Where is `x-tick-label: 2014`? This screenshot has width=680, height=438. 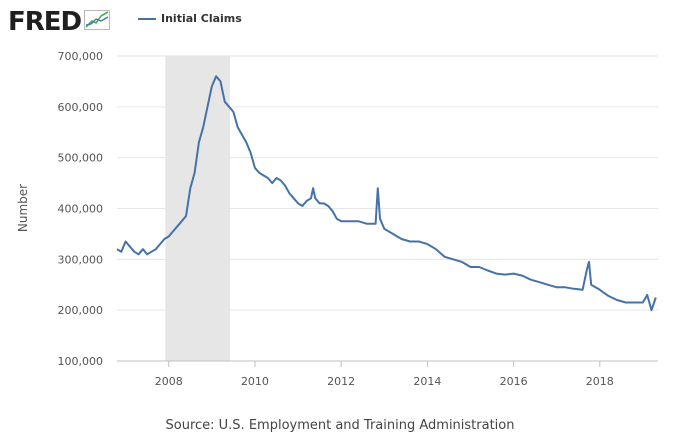 x-tick-label: 2014 is located at coordinates (427, 381).